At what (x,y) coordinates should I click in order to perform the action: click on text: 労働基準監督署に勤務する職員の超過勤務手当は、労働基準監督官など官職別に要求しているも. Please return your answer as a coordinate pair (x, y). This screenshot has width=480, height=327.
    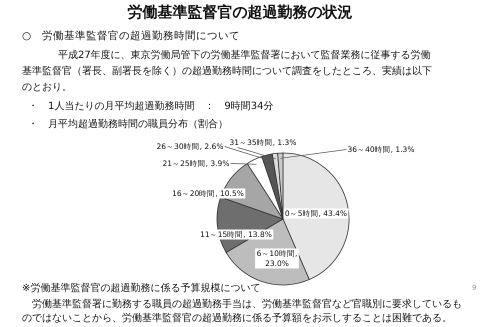
    Looking at the image, I should click on (247, 304).